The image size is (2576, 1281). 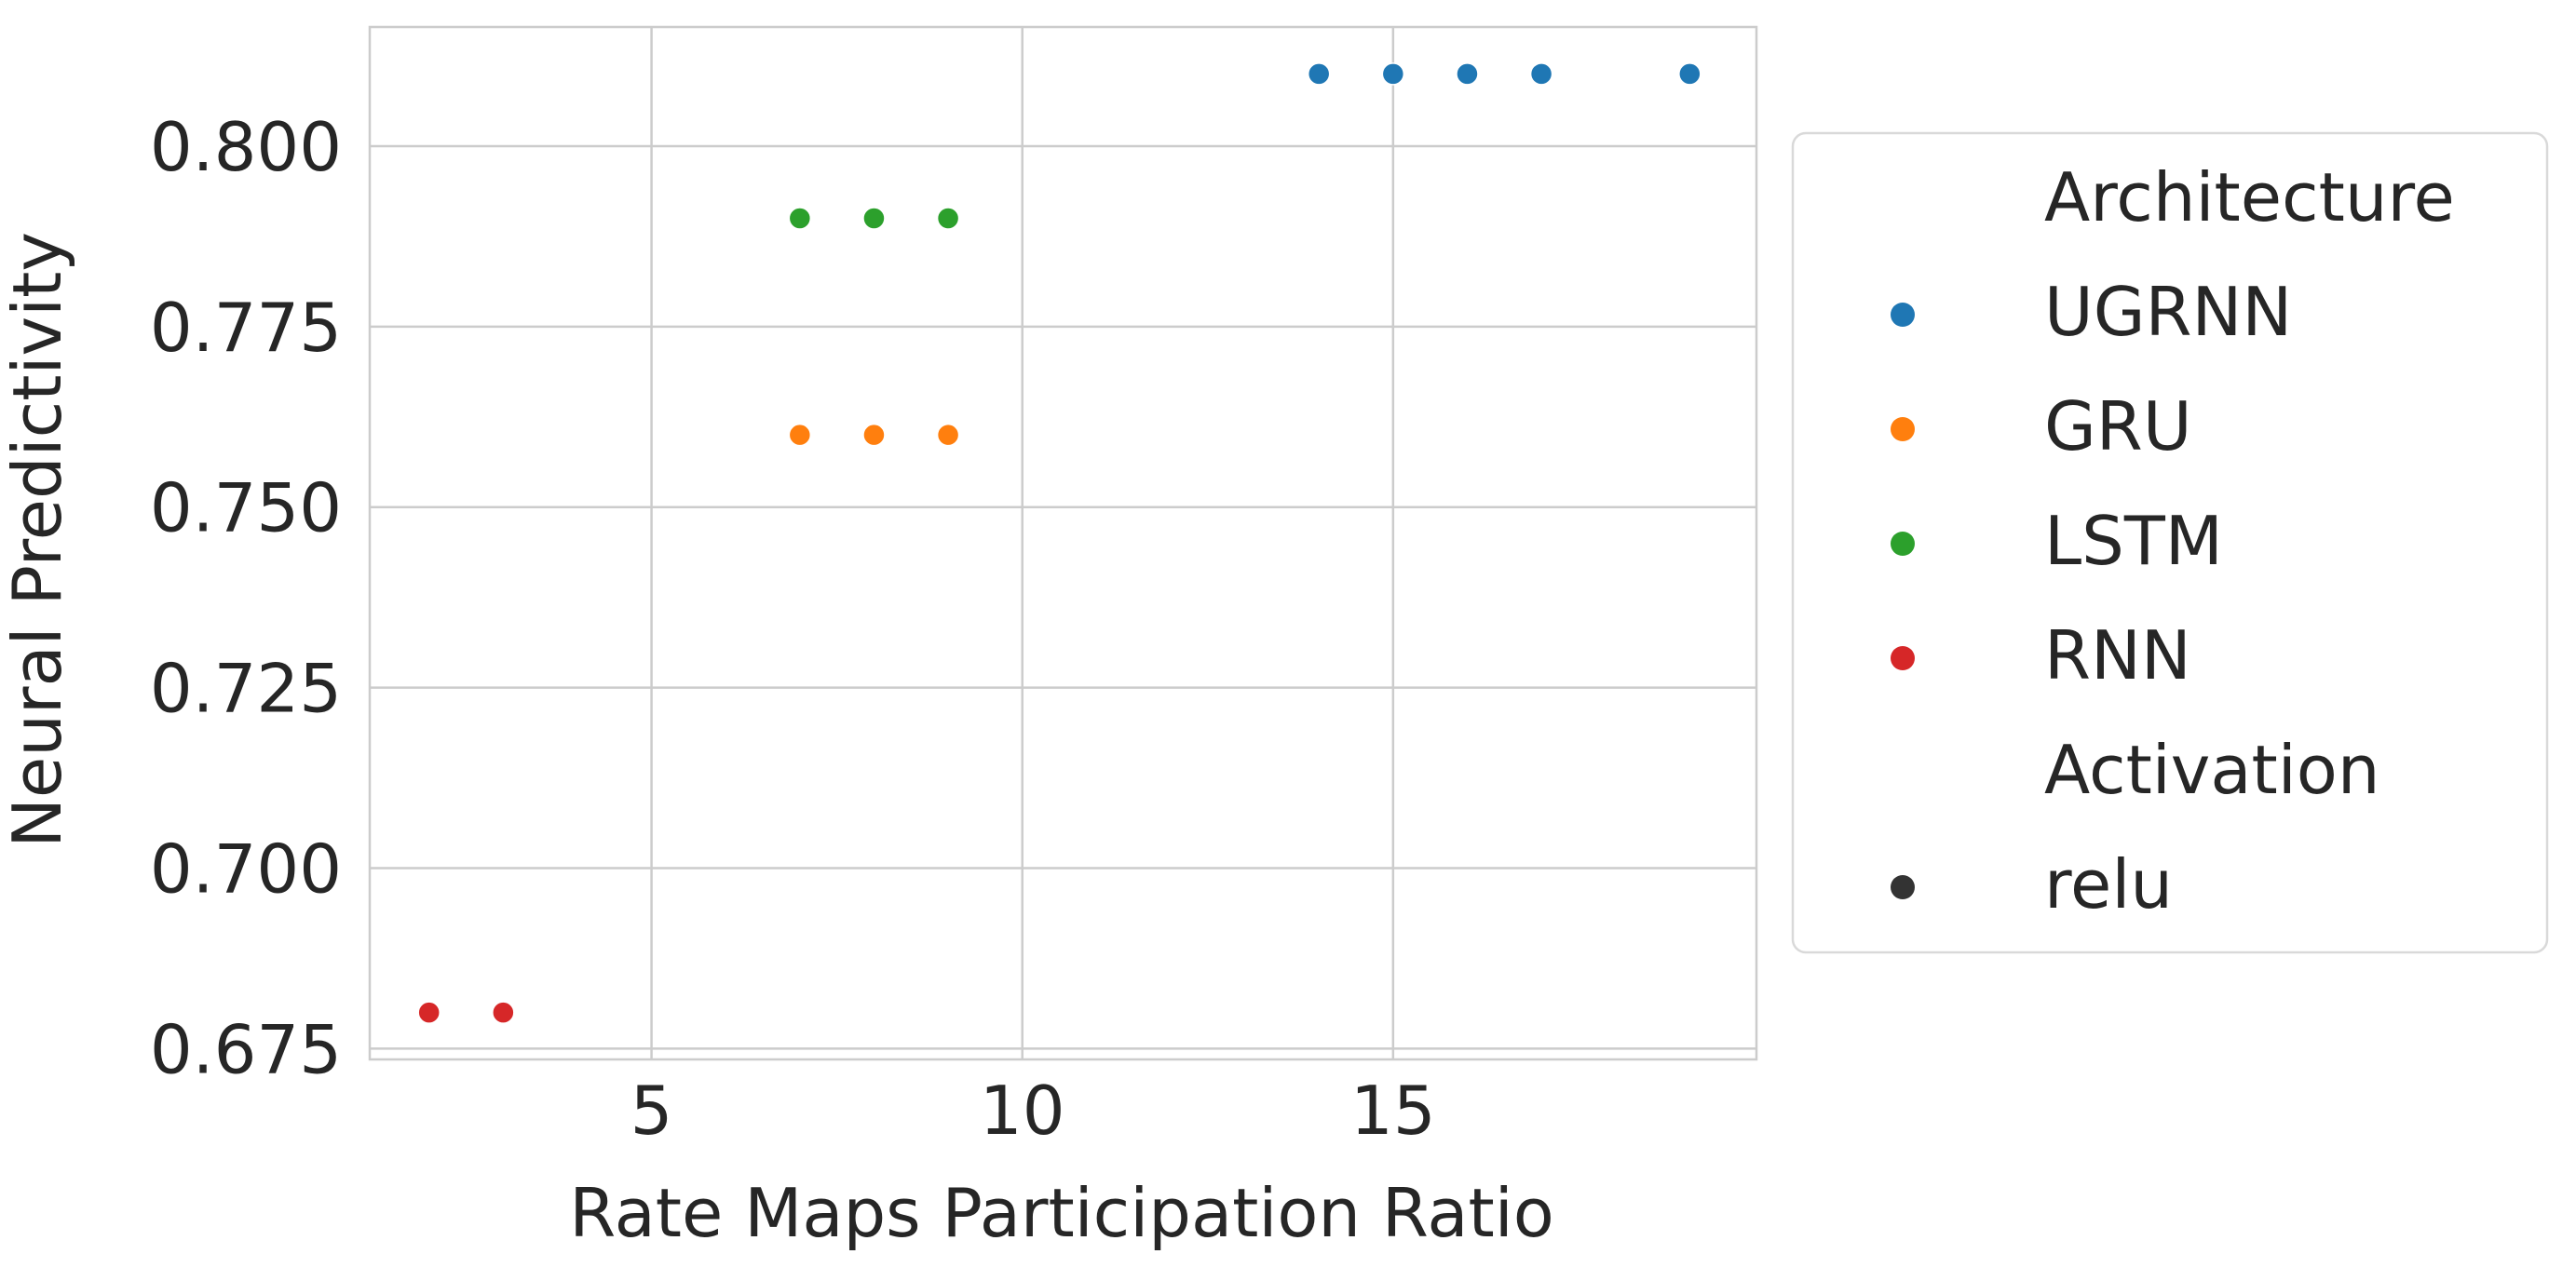 What do you see at coordinates (1061, 1213) in the screenshot?
I see `x-axis-label: Rate Maps Participation Ratio` at bounding box center [1061, 1213].